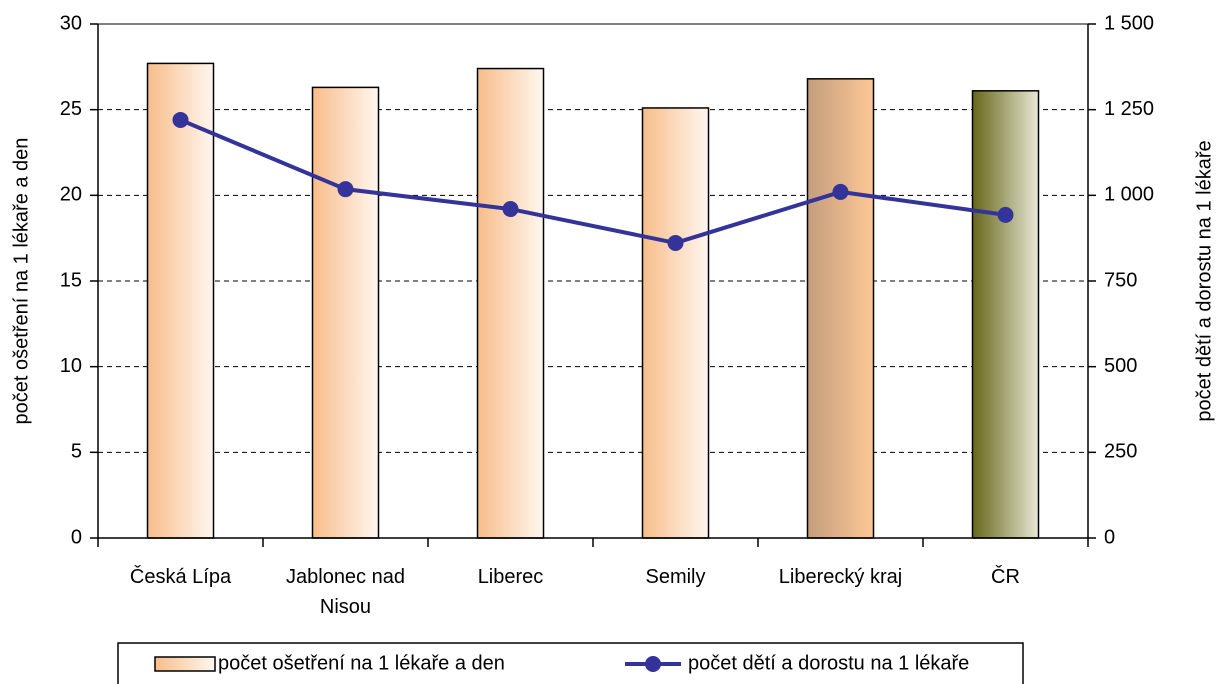 This screenshot has width=1223, height=684. Describe the element at coordinates (76, 452) in the screenshot. I see `y-tick-label: 5` at that location.